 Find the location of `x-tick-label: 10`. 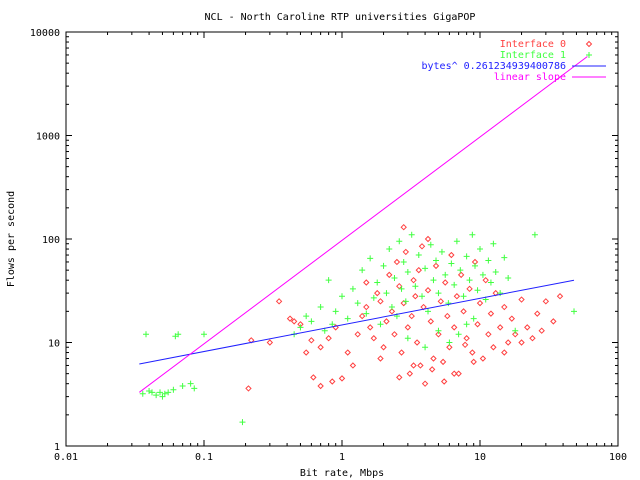

x-tick-label: 10 is located at coordinates (480, 457).